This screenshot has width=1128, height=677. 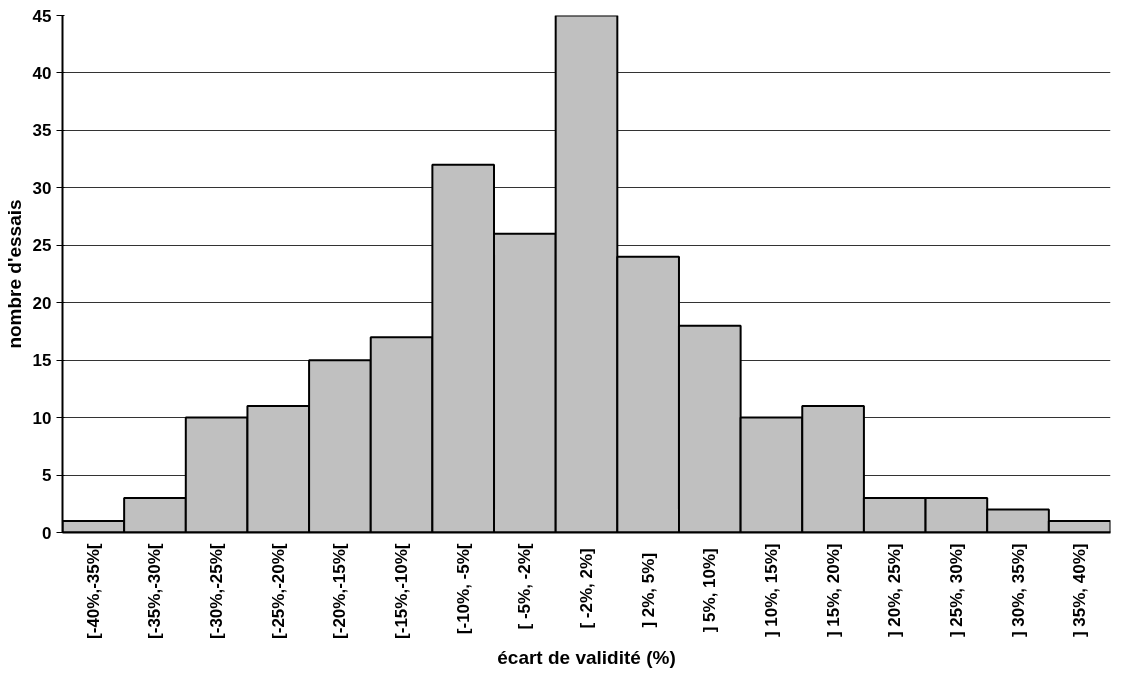 What do you see at coordinates (710, 590) in the screenshot?
I see `x-tick-label: ] 5%, 10%]` at bounding box center [710, 590].